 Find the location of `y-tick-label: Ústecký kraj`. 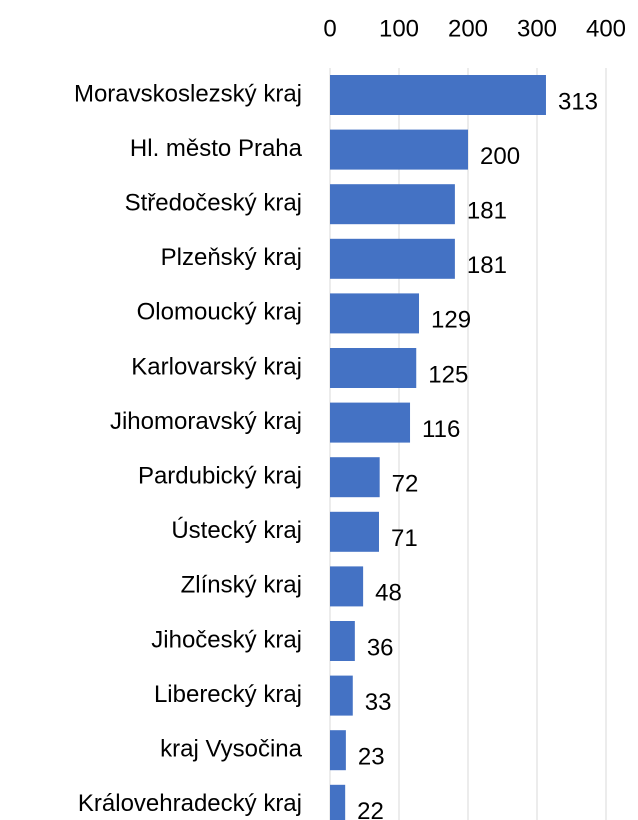

y-tick-label: Ústecký kraj is located at coordinates (236, 530).